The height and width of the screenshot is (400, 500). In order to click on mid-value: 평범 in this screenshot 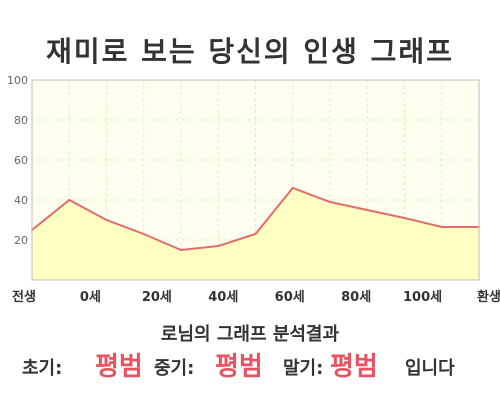, I will do `click(239, 367)`.